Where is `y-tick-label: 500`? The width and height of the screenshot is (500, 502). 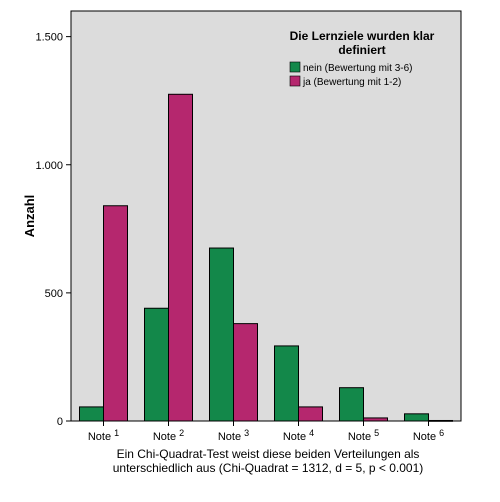
y-tick-label: 500 is located at coordinates (54, 294).